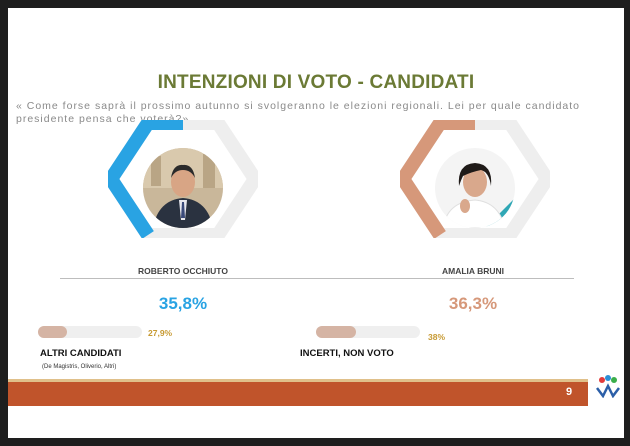  Describe the element at coordinates (160, 333) in the screenshot. I see `others-percent: 27,9%` at that location.